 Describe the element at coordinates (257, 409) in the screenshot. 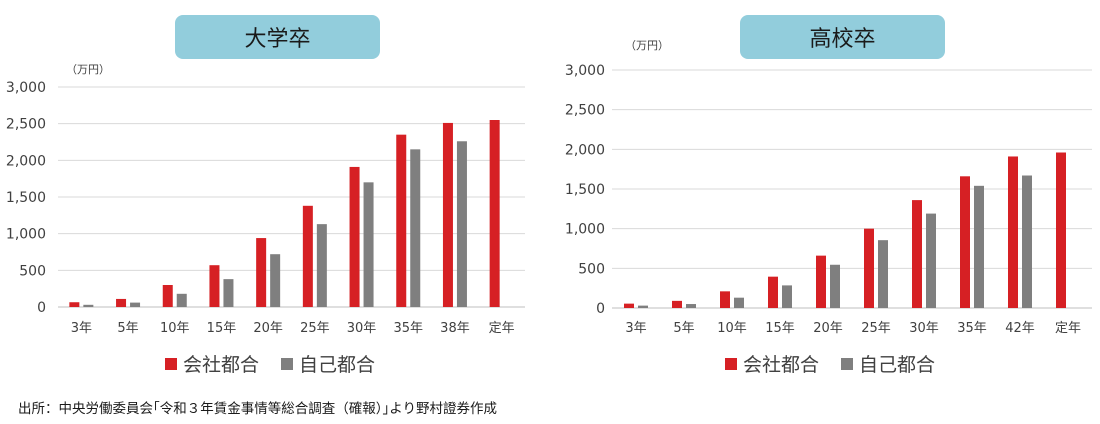

I see `source-note: 出所：中央労働委員会｢令和３年賃金事情等総合調査（確報）｣より野村證券作成` at that location.